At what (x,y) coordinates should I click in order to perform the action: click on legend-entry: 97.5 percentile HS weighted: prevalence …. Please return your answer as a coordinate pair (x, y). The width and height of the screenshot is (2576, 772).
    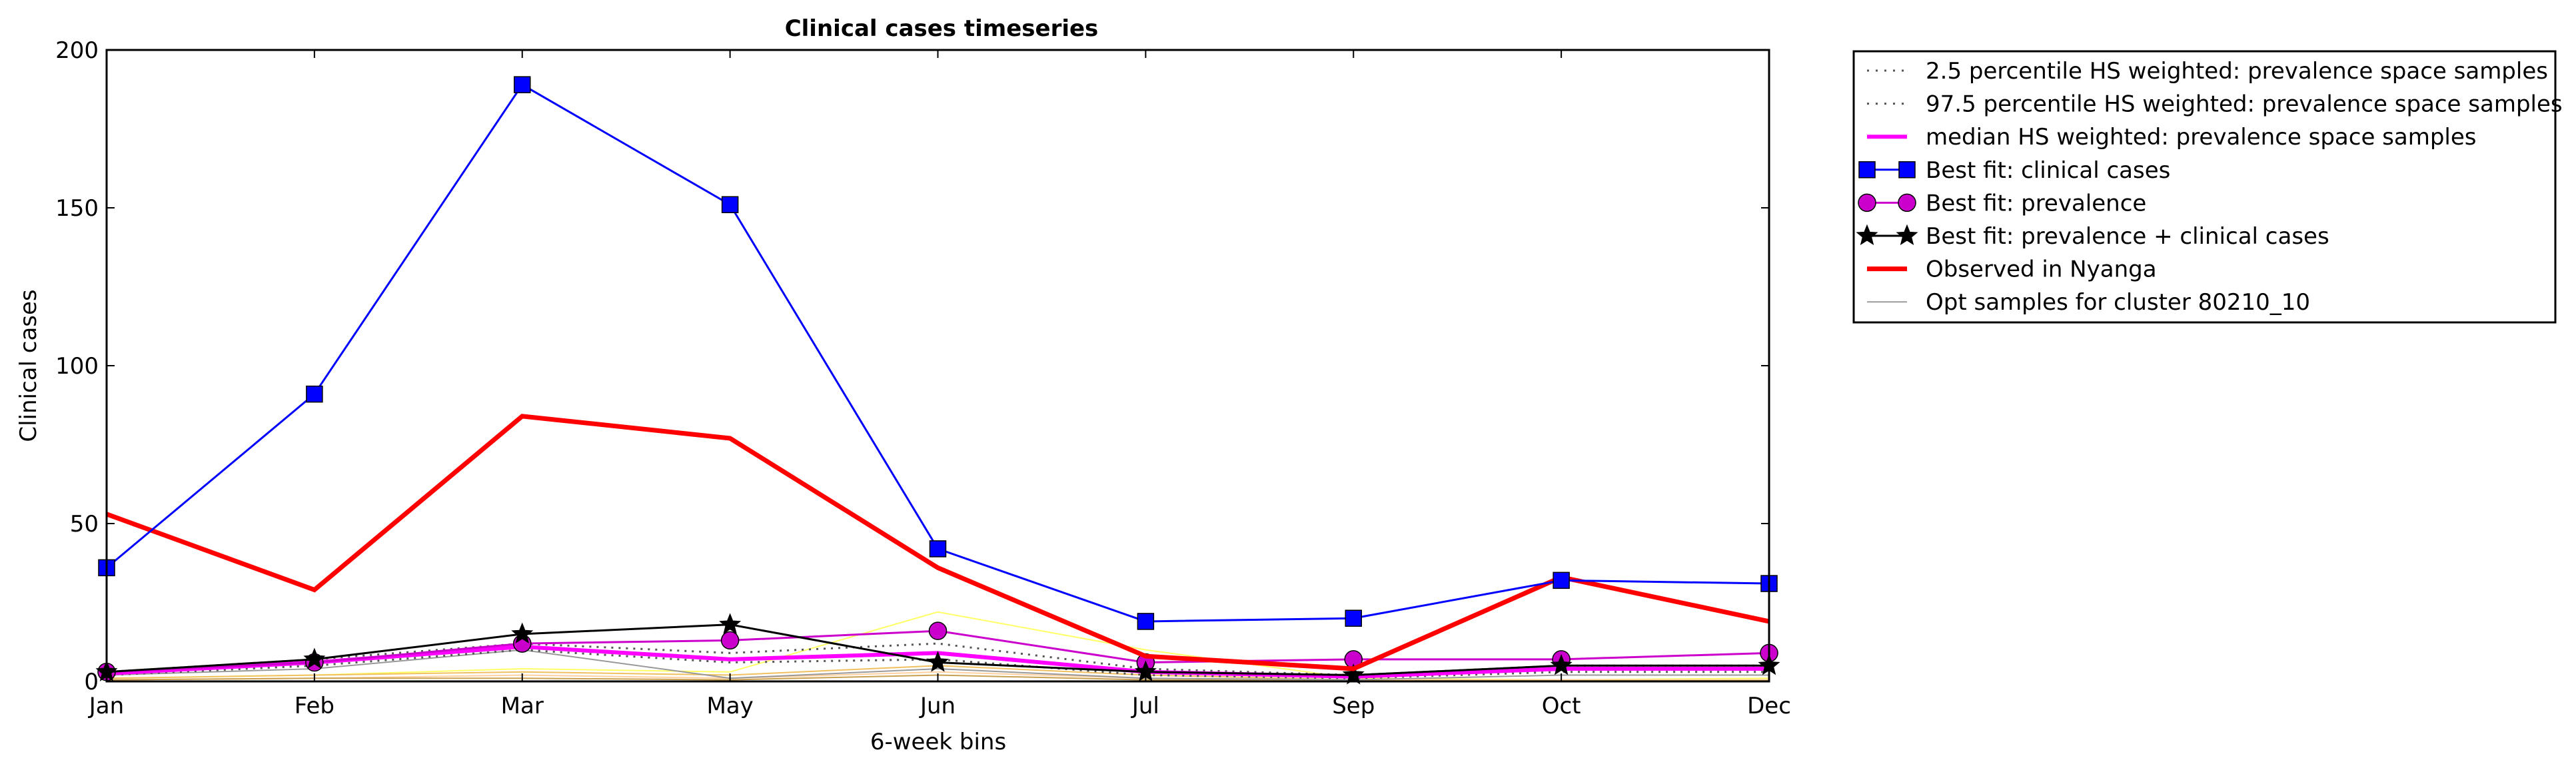
    Looking at the image, I should click on (2244, 104).